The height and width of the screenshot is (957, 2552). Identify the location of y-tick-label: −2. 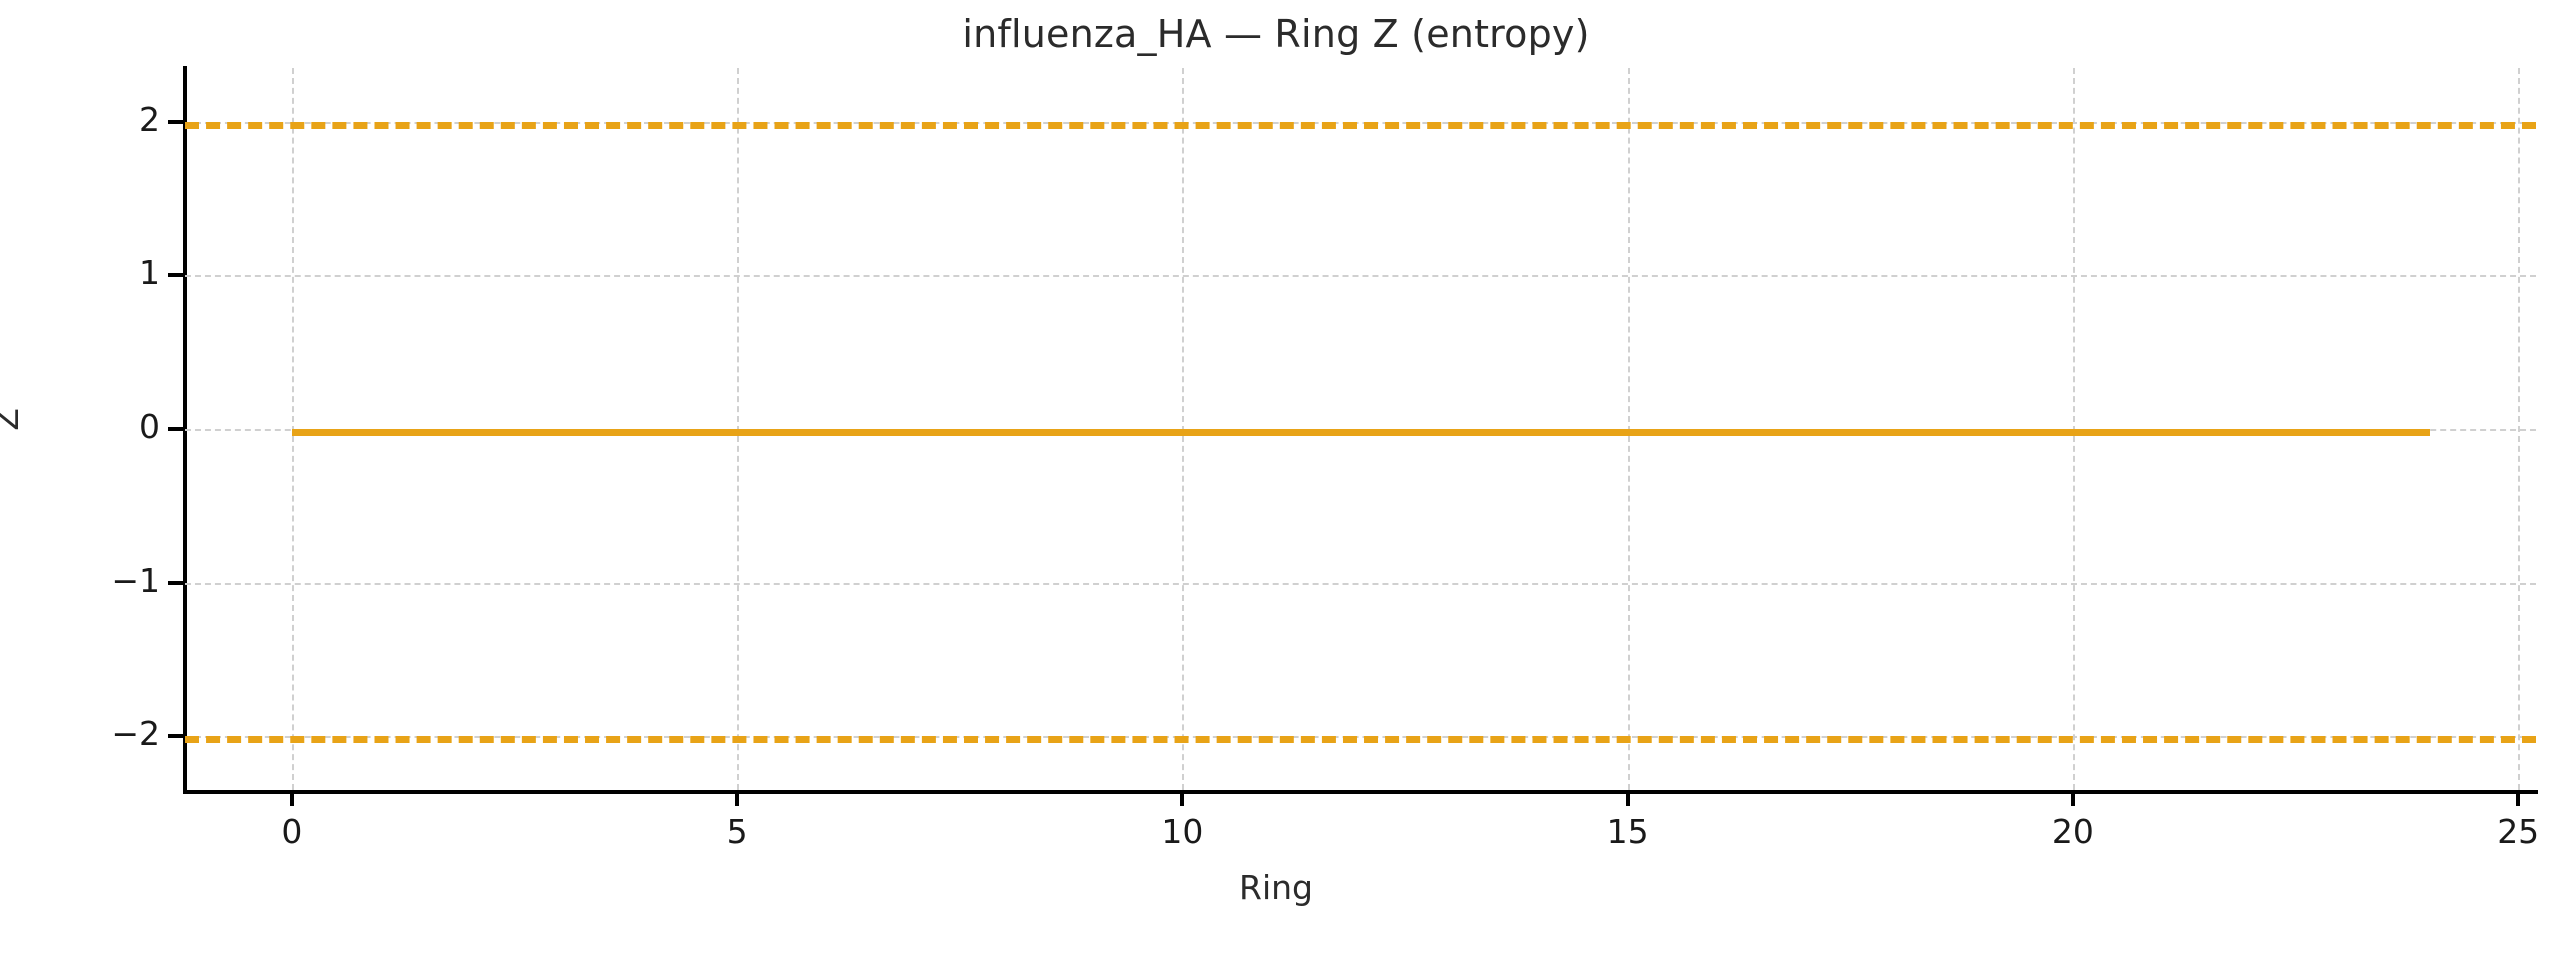
(135, 734).